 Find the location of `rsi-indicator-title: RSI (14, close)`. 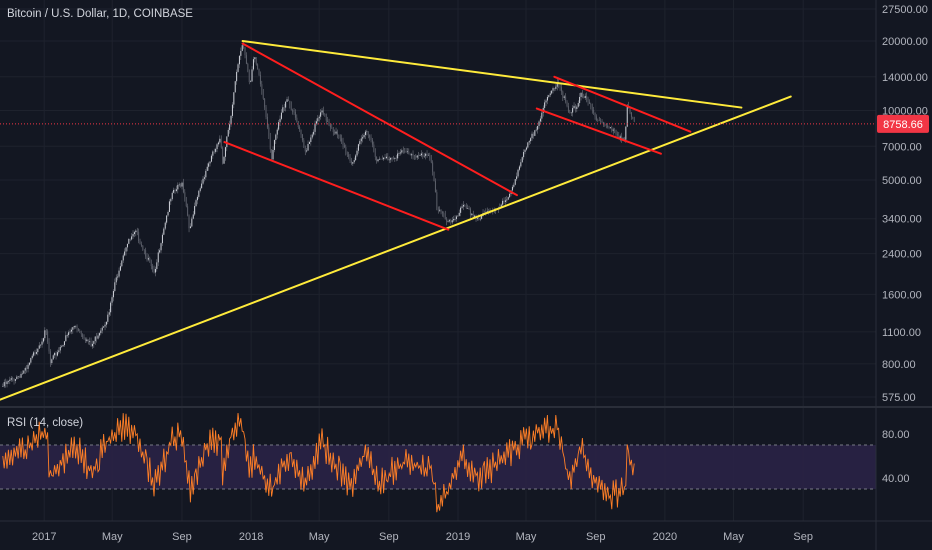

rsi-indicator-title: RSI (14, close) is located at coordinates (45, 423).